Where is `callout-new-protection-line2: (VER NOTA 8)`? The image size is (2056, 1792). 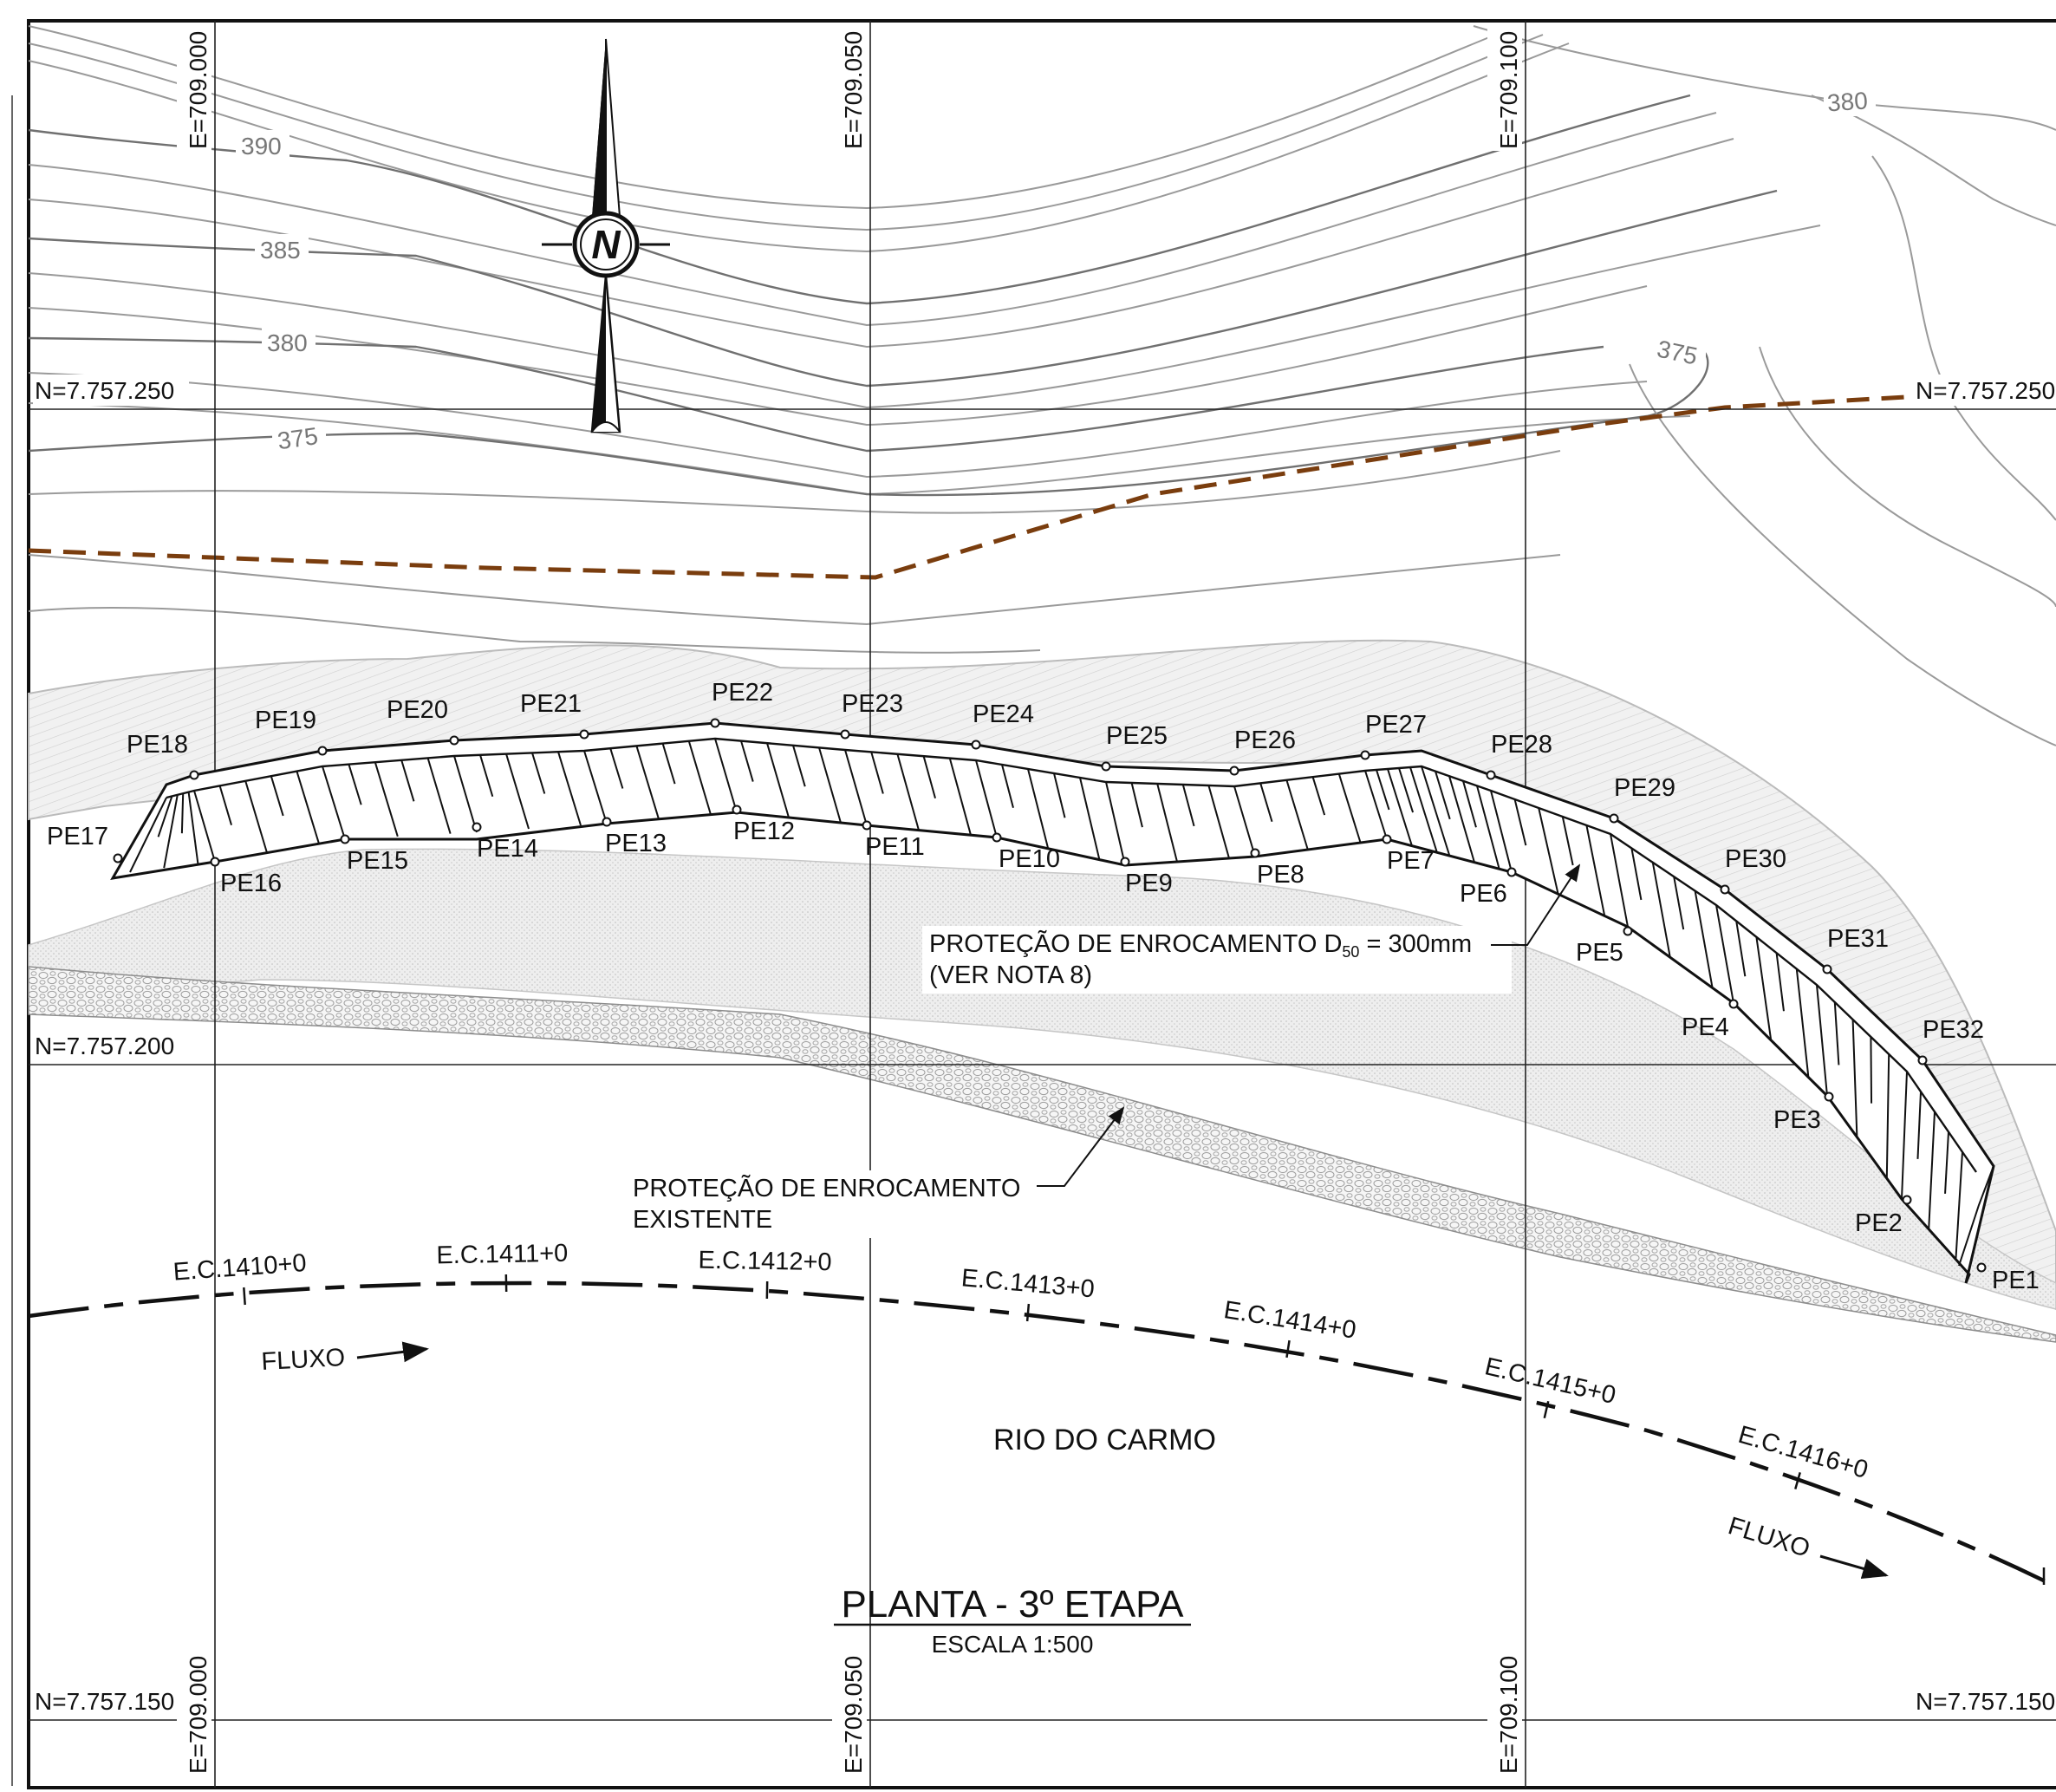
callout-new-protection-line2: (VER NOTA 8) is located at coordinates (1010, 975).